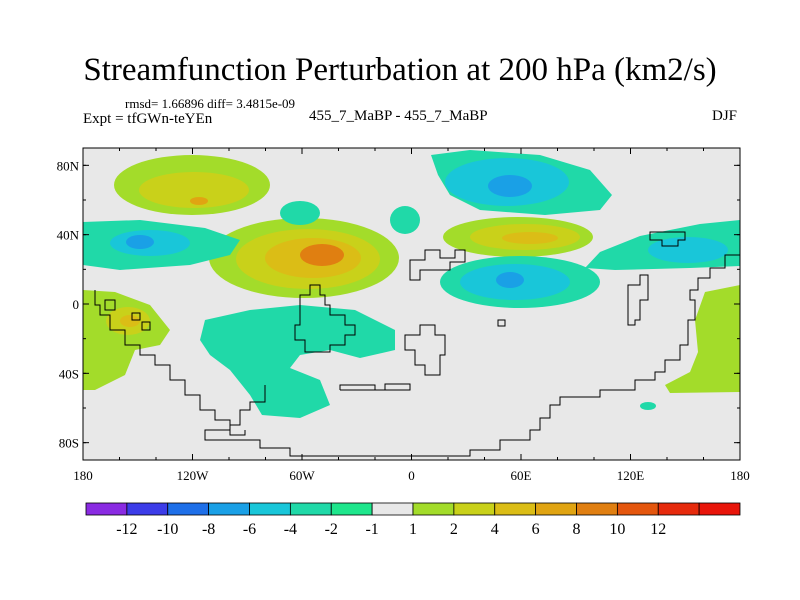  I want to click on colorbar-label: 1, so click(413, 529).